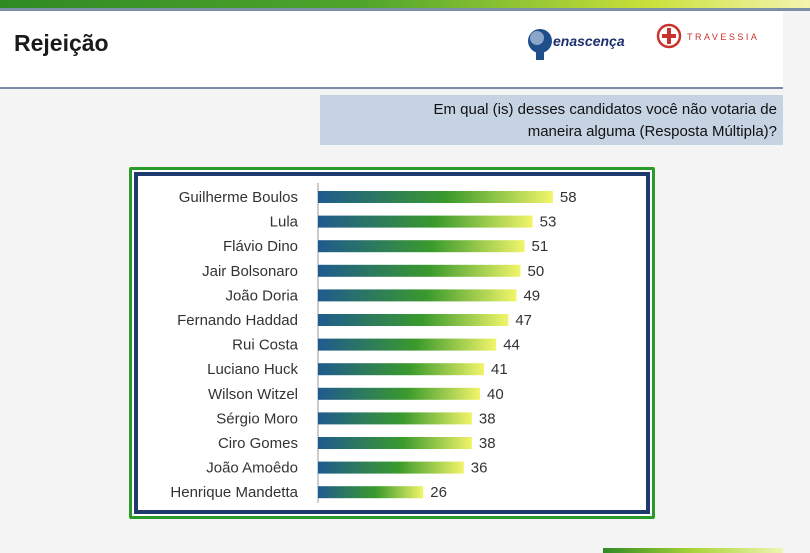 Image resolution: width=810 pixels, height=553 pixels. Describe the element at coordinates (238, 197) in the screenshot. I see `category-label: Guilherme Boulos` at that location.